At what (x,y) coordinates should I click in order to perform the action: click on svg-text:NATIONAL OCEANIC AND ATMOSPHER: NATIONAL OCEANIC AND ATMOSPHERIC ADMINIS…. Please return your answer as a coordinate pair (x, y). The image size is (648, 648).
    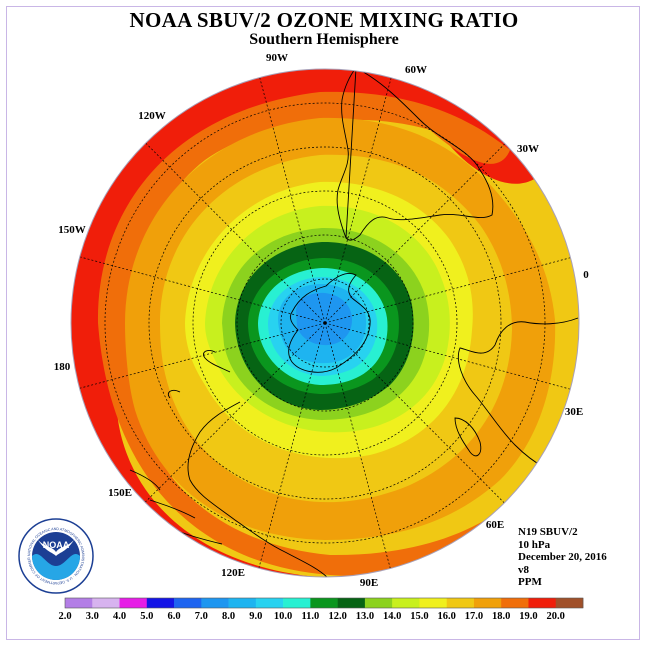
    Looking at the image, I should click on (42, 292).